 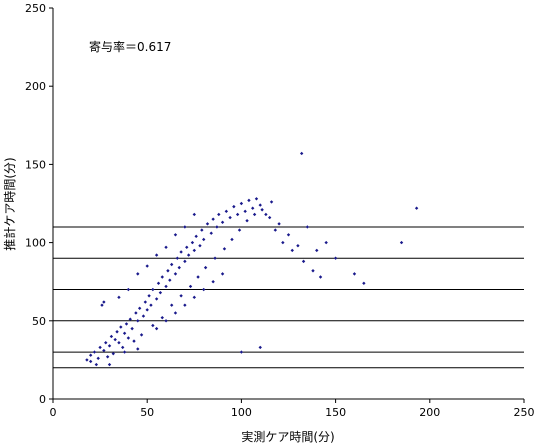 I want to click on y-tick-label: 0, so click(x=42, y=399).